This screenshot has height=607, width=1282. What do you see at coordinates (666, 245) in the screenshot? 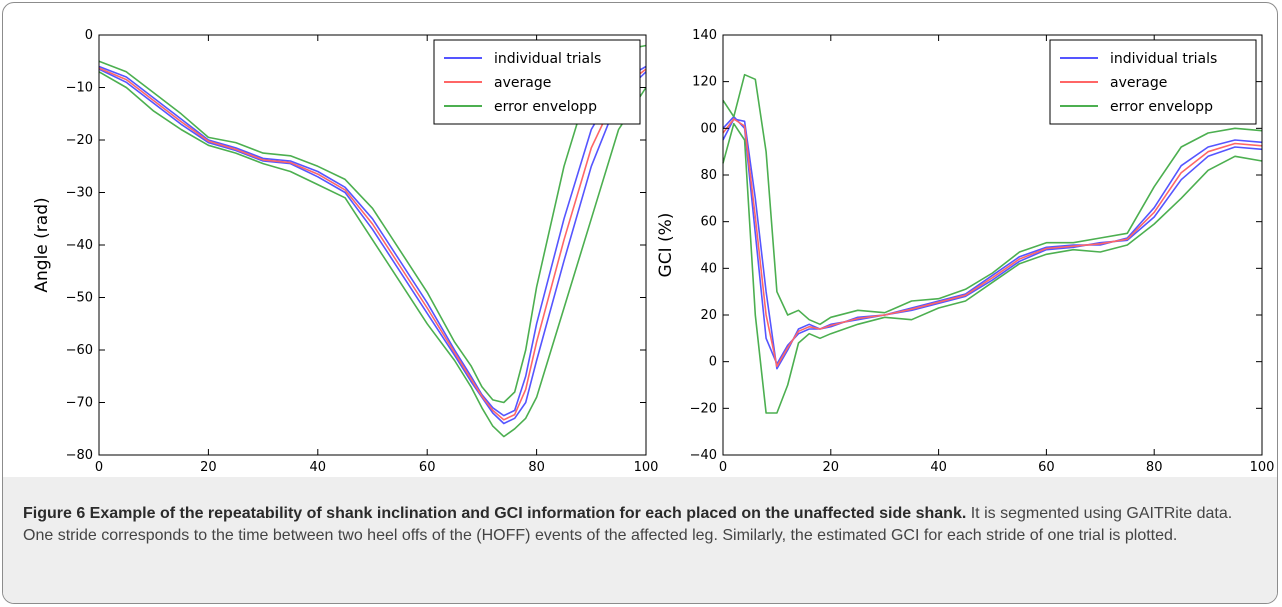
I see `chart-gci-y-axis-label: GCI (%)` at bounding box center [666, 245].